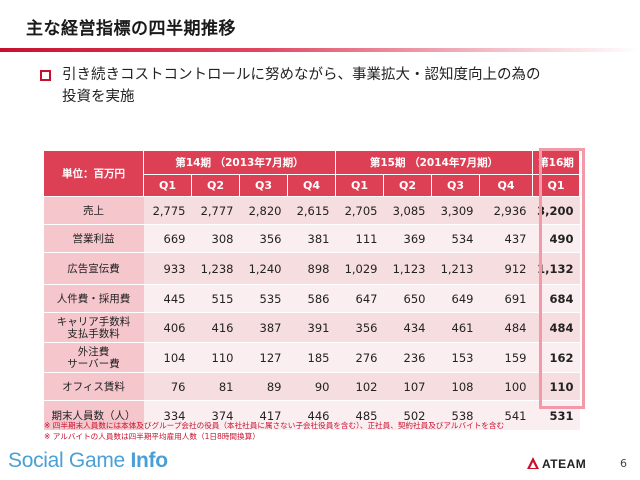  I want to click on square-bullet-icon, so click(45, 75).